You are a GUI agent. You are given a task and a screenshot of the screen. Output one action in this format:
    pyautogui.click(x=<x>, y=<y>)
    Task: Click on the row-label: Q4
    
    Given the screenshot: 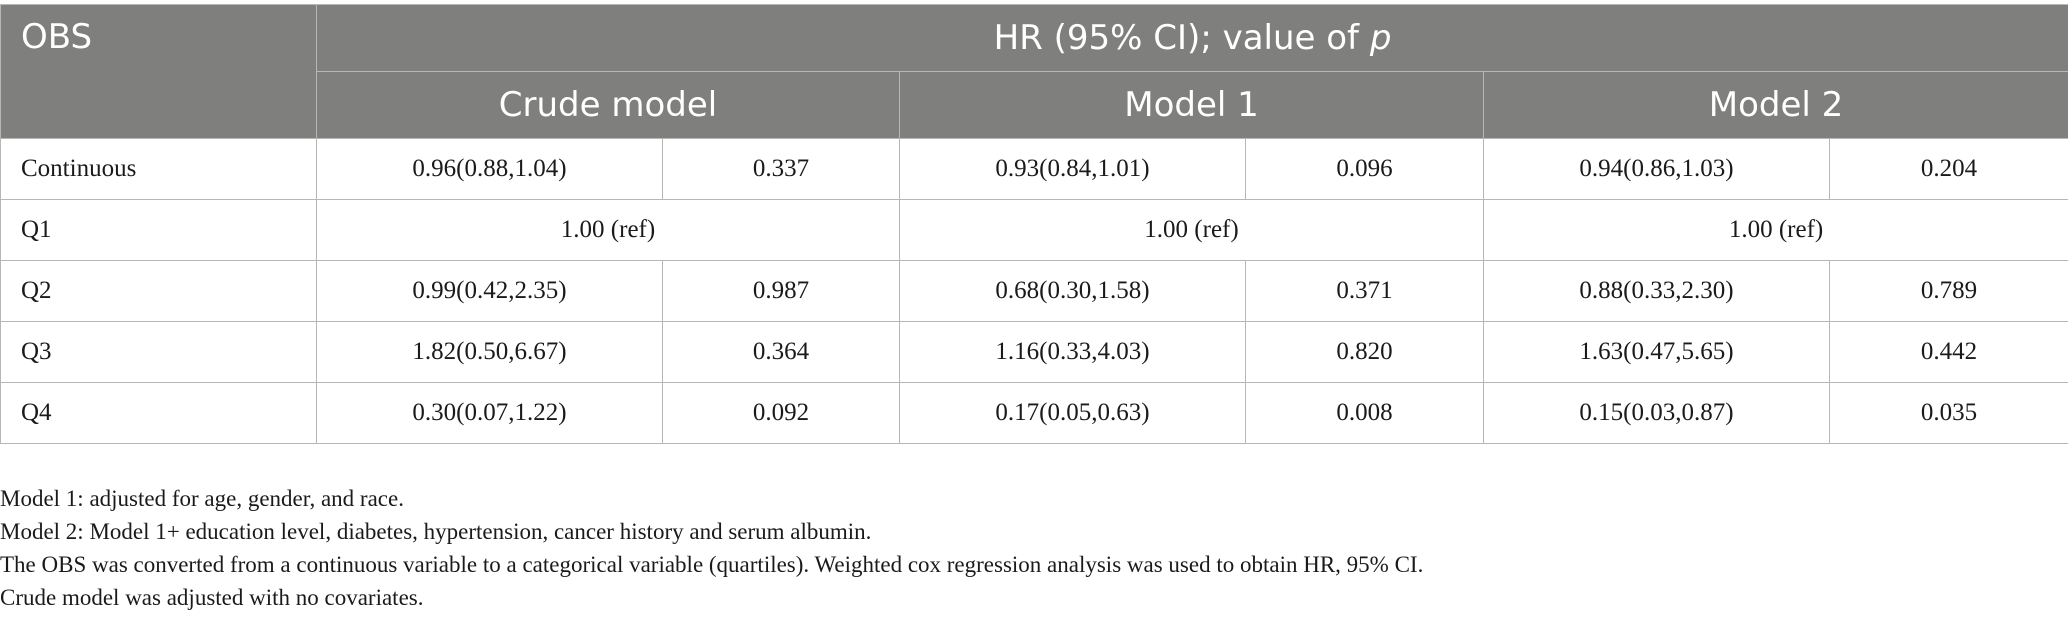 What is the action you would take?
    pyautogui.click(x=158, y=413)
    